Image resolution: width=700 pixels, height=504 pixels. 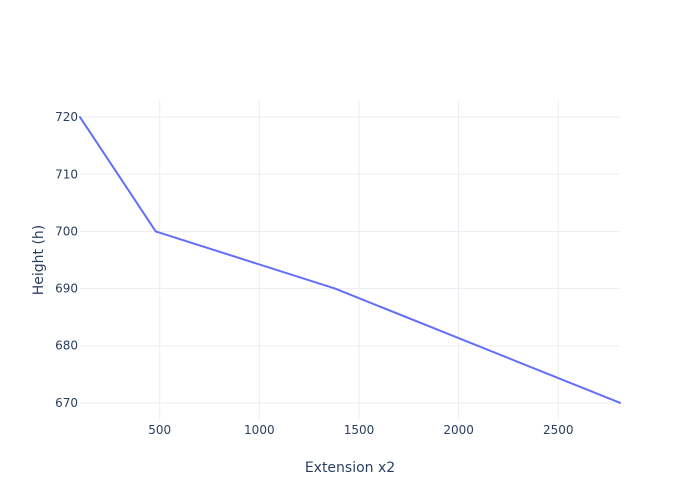 What do you see at coordinates (66, 174) in the screenshot?
I see `y-tick-label: 710` at bounding box center [66, 174].